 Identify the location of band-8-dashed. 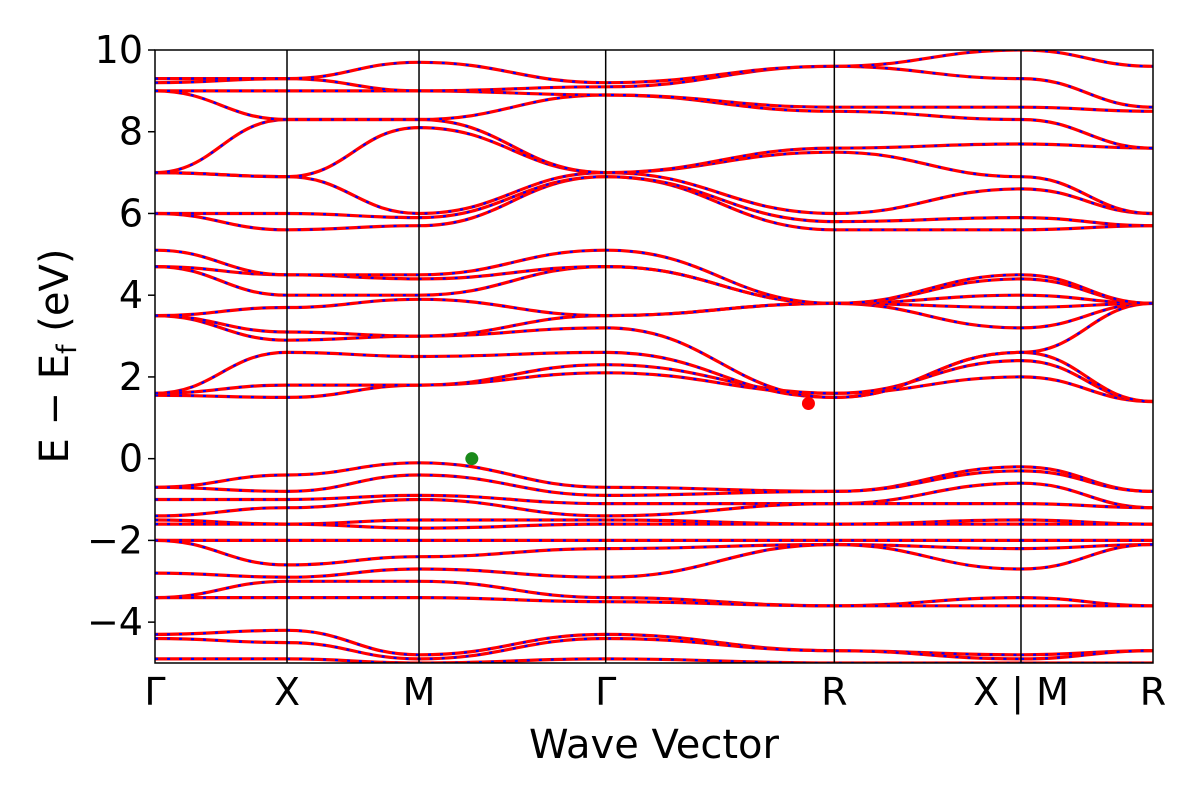
(654, 285).